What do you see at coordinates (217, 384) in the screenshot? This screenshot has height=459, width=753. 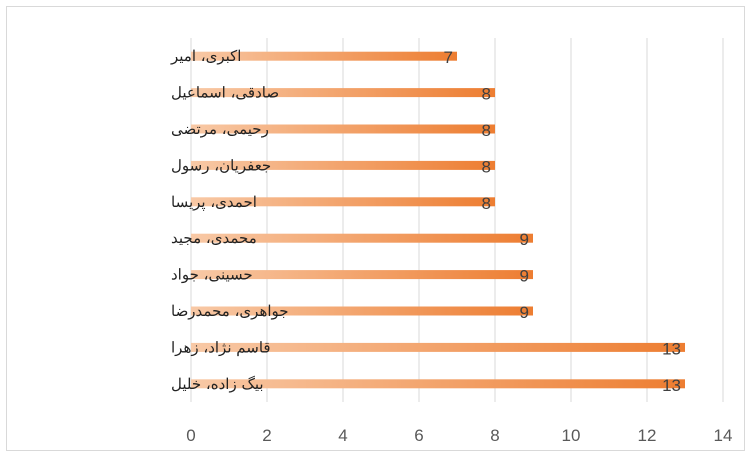 I see `category-label: بیگ زاده، خلیل` at bounding box center [217, 384].